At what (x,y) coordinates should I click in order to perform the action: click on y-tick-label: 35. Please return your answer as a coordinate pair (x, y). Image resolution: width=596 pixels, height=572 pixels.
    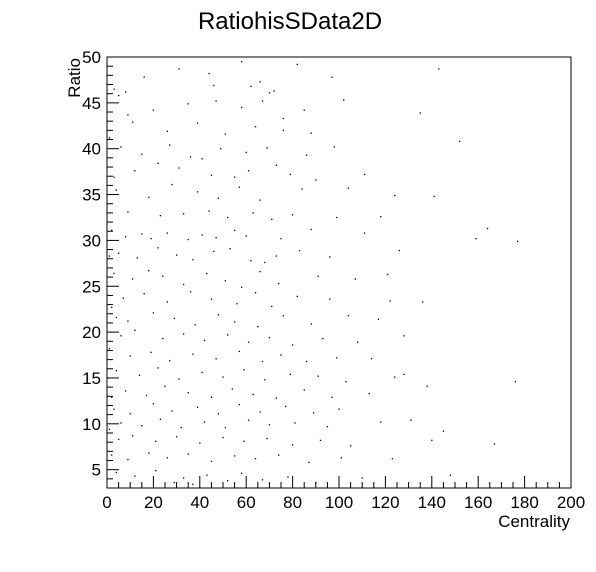
    Looking at the image, I should click on (91, 195).